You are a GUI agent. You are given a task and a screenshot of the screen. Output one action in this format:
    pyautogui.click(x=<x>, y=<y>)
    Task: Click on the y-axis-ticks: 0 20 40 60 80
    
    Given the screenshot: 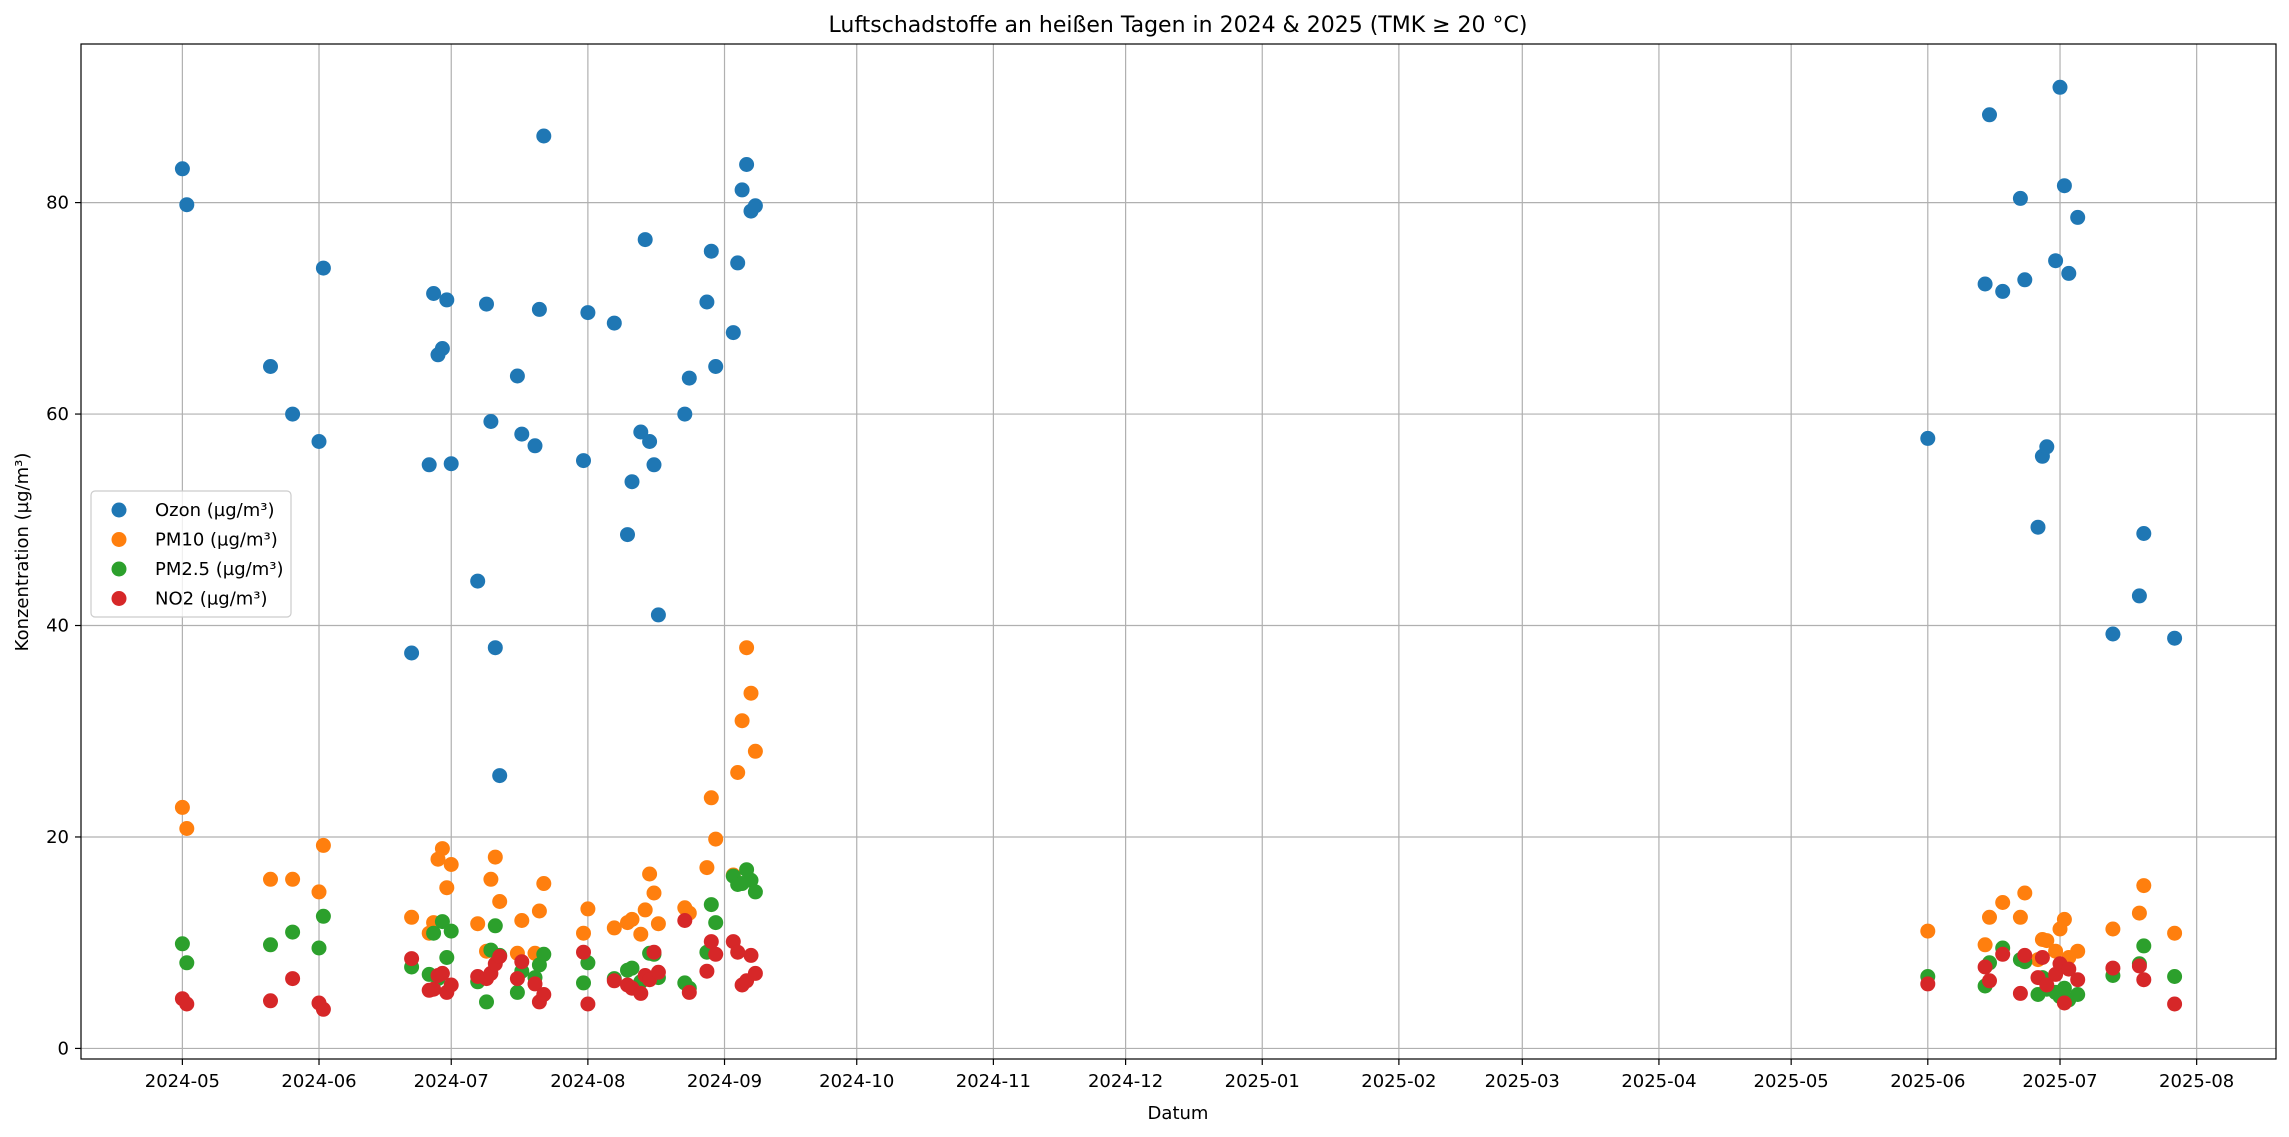 What is the action you would take?
    pyautogui.click(x=63, y=626)
    